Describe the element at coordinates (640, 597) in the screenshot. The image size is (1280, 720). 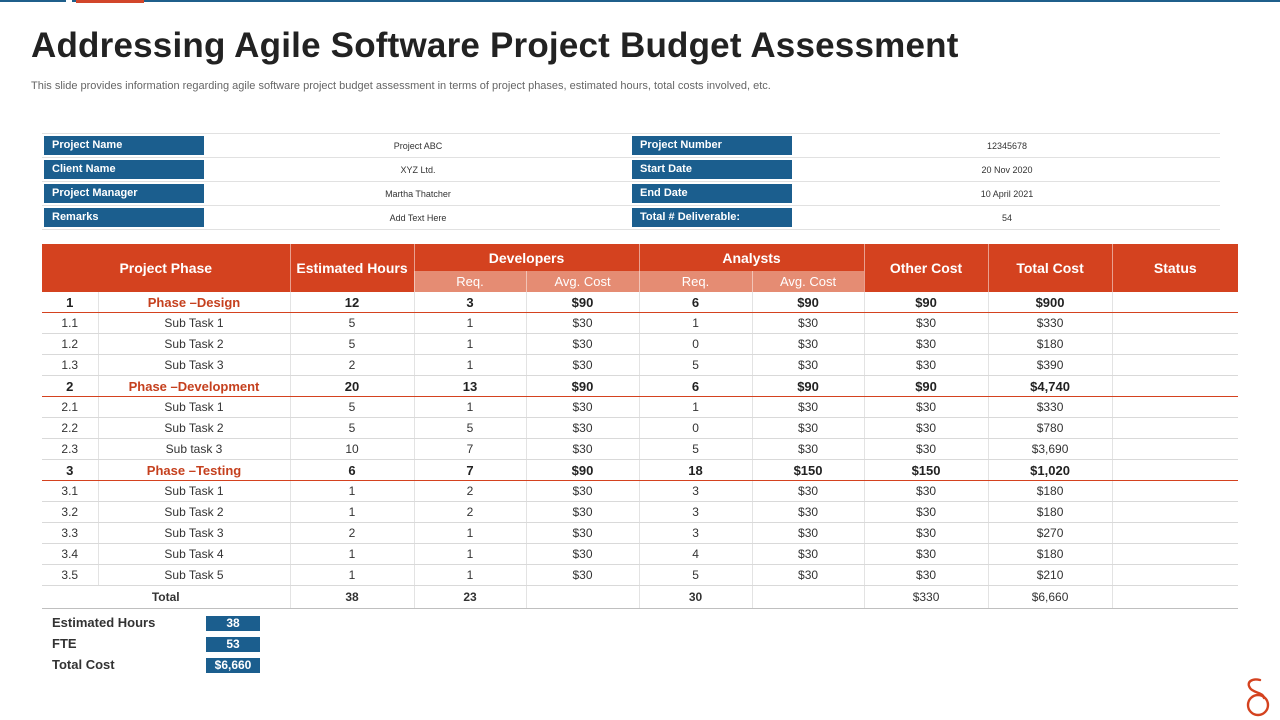
I see `total-row: Total 38 23 30 $330 $6,660` at that location.